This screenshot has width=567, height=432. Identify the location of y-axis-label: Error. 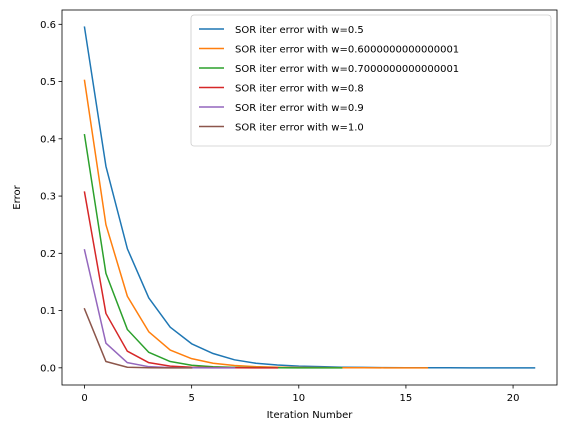
(17, 196).